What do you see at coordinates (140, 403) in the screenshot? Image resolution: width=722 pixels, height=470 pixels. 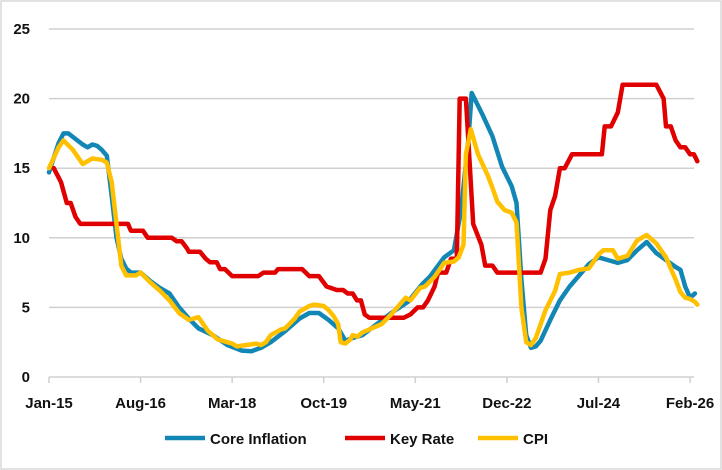 I see `x-tick-label: Aug-16` at bounding box center [140, 403].